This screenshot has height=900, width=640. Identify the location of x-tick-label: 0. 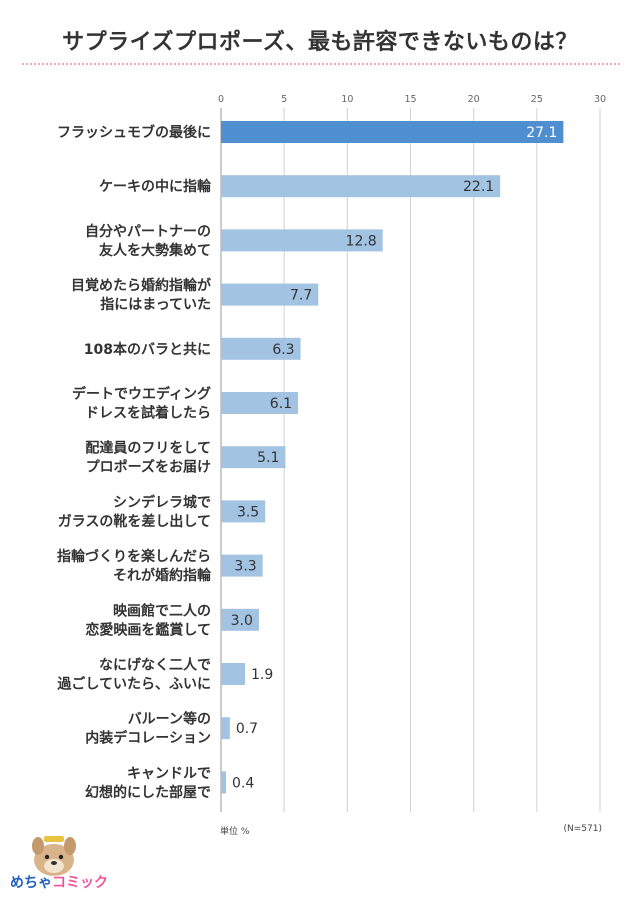
(221, 99).